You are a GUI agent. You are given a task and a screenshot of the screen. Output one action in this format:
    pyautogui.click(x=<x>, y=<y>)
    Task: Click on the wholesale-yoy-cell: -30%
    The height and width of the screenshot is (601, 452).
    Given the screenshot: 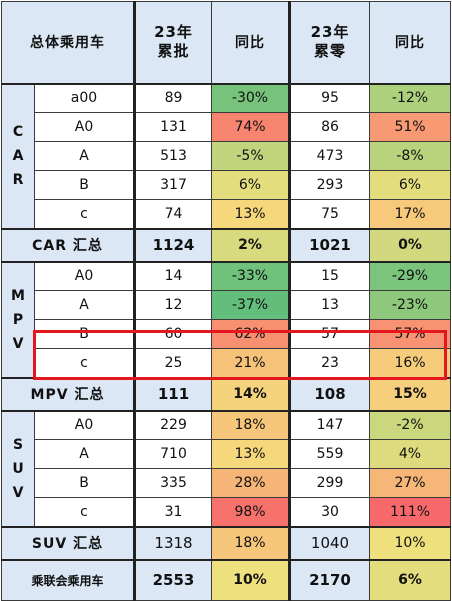 What is the action you would take?
    pyautogui.click(x=250, y=97)
    